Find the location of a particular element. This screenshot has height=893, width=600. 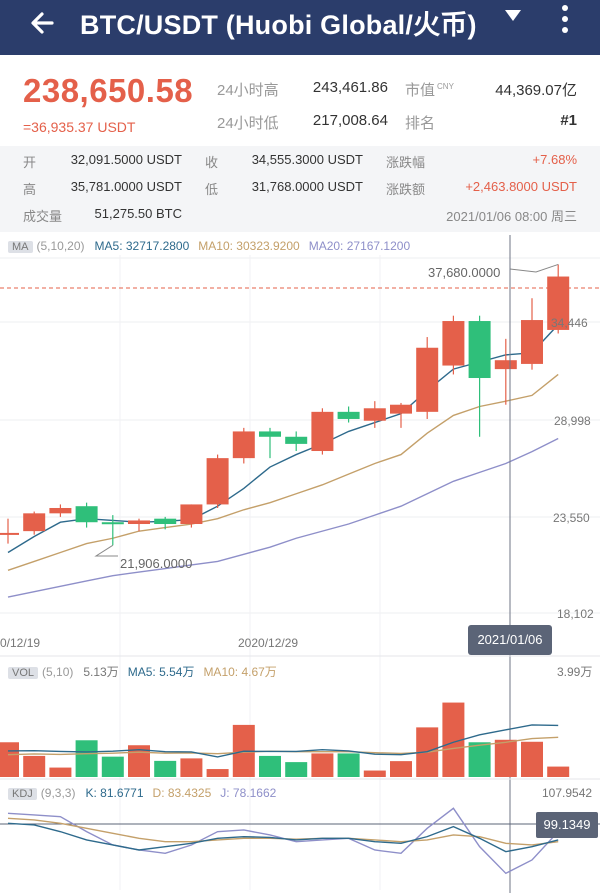

top-bar: BTC/USDT (Huobi Global/火币) is located at coordinates (300, 27).